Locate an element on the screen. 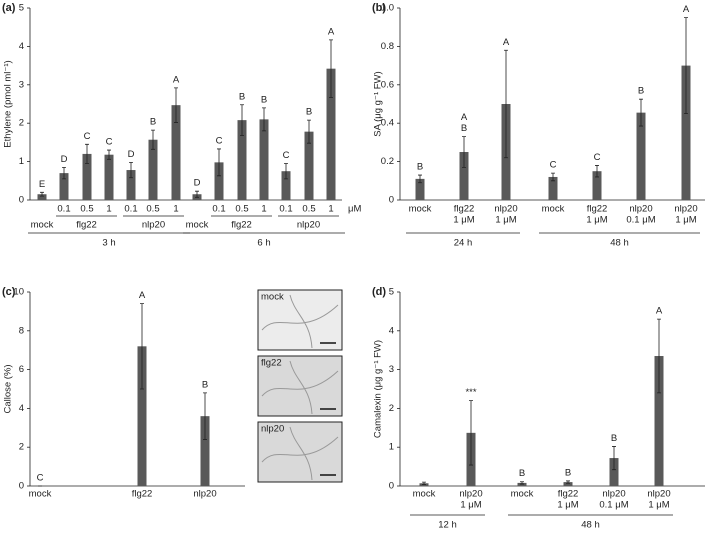  significance-letter: *** is located at coordinates (470, 392).